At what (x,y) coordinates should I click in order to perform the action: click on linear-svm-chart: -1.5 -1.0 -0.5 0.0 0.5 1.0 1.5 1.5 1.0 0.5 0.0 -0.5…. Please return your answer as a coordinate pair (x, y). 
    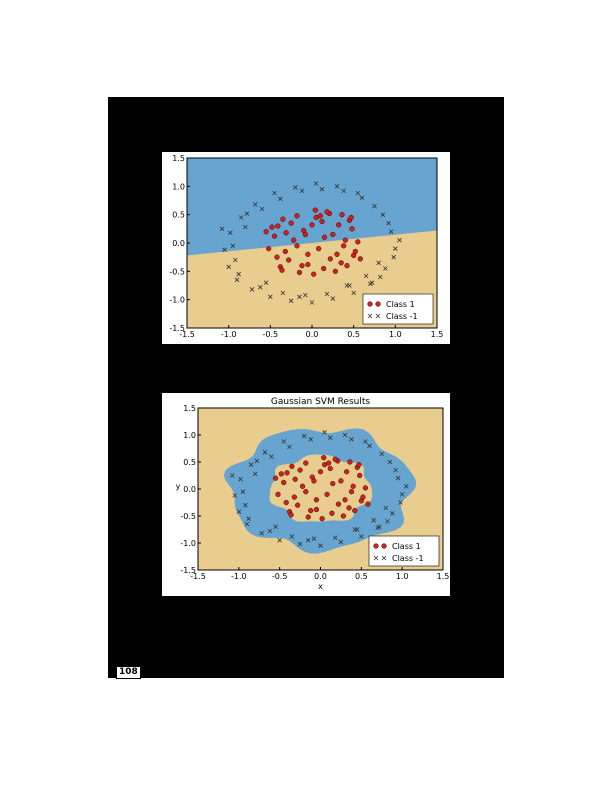
    Looking at the image, I should click on (306, 246).